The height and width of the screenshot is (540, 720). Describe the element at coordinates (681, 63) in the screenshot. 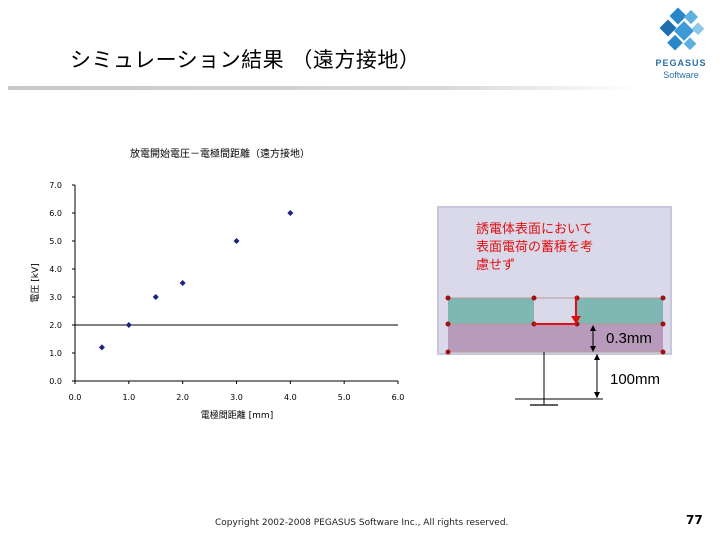

I see `logo-brand-text: PEGASUS` at that location.